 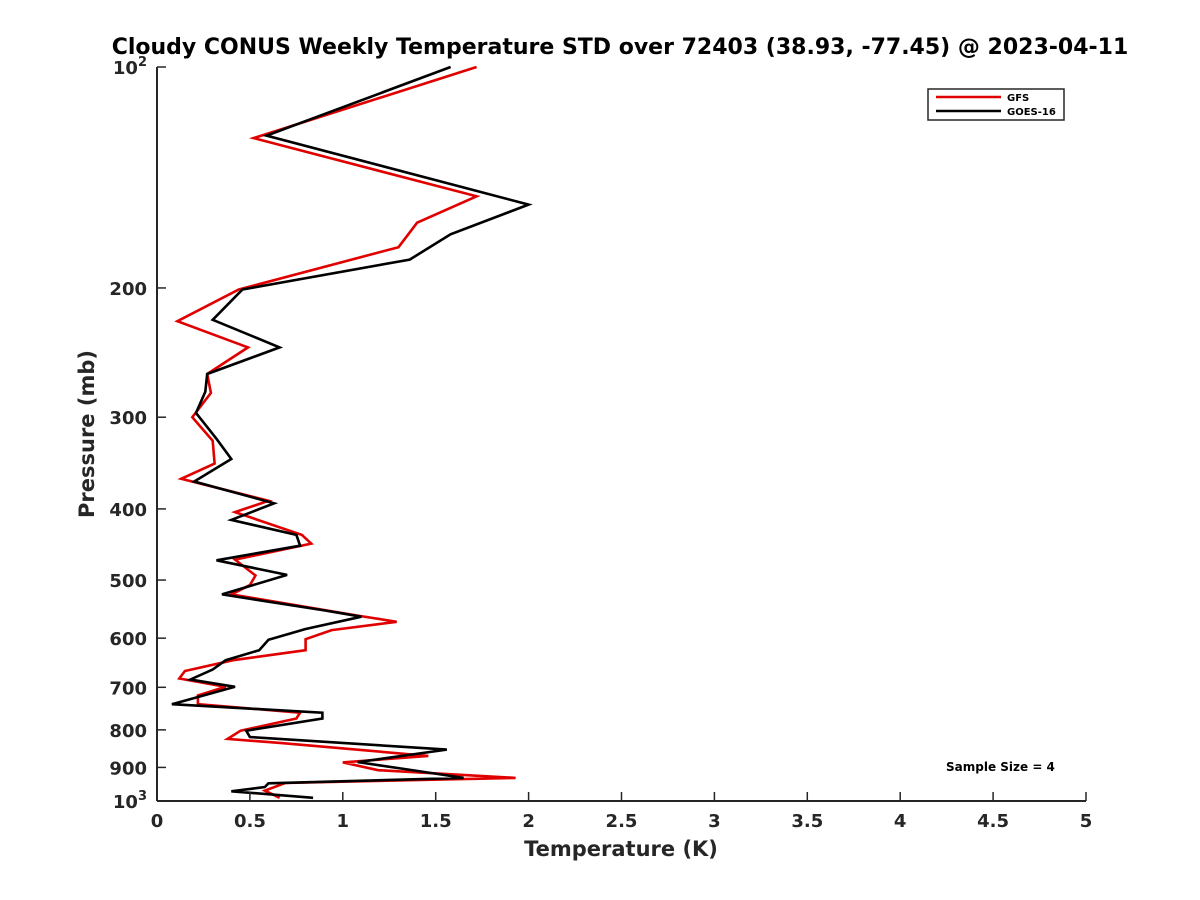 I want to click on legend: GFS GOES-16, so click(x=996, y=104).